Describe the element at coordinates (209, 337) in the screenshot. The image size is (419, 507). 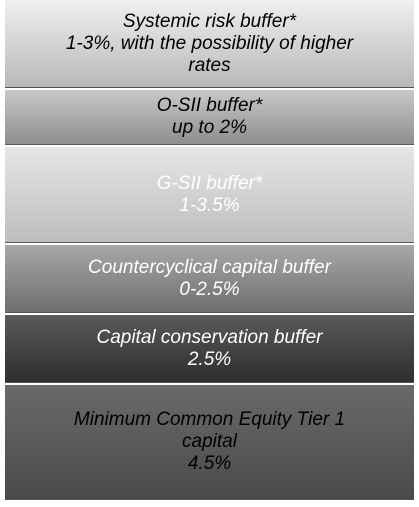
I see `layer-text: Capital conservation buffer` at that location.